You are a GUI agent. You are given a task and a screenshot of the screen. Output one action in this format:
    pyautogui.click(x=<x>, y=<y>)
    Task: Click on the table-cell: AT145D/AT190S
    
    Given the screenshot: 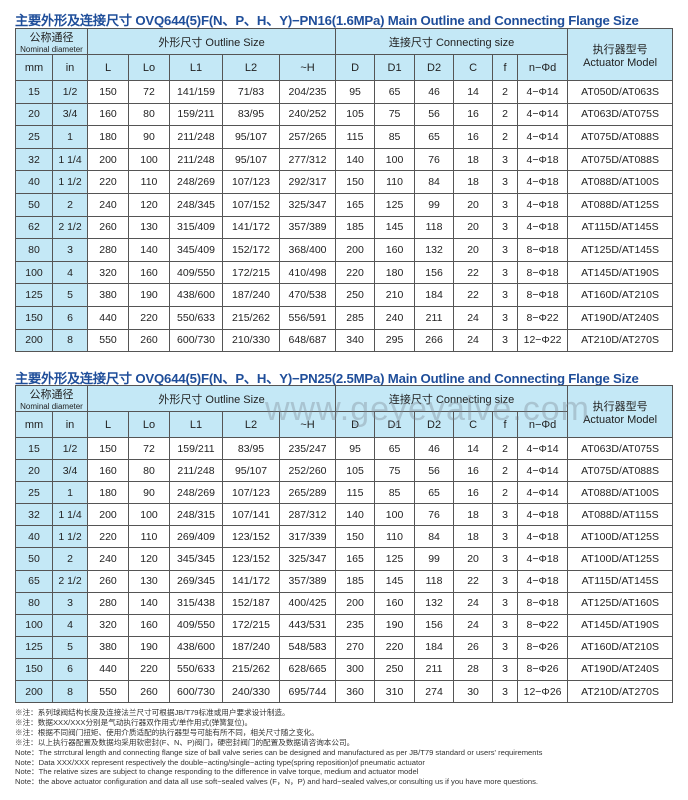 What is the action you would take?
    pyautogui.click(x=620, y=625)
    